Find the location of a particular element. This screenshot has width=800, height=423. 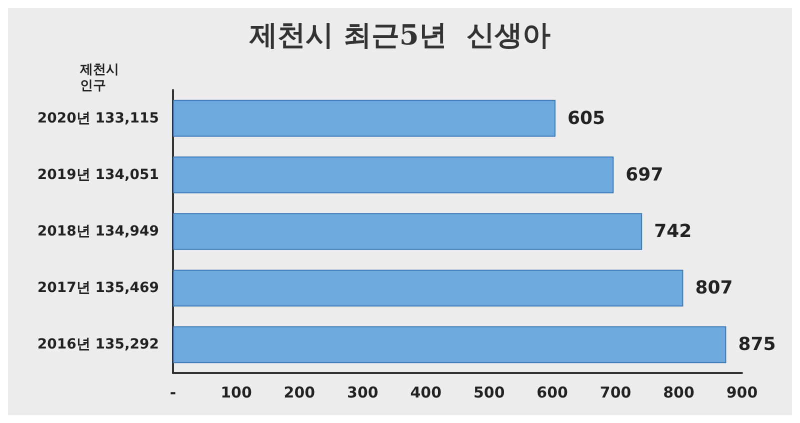

x-tick-label: - is located at coordinates (173, 393).